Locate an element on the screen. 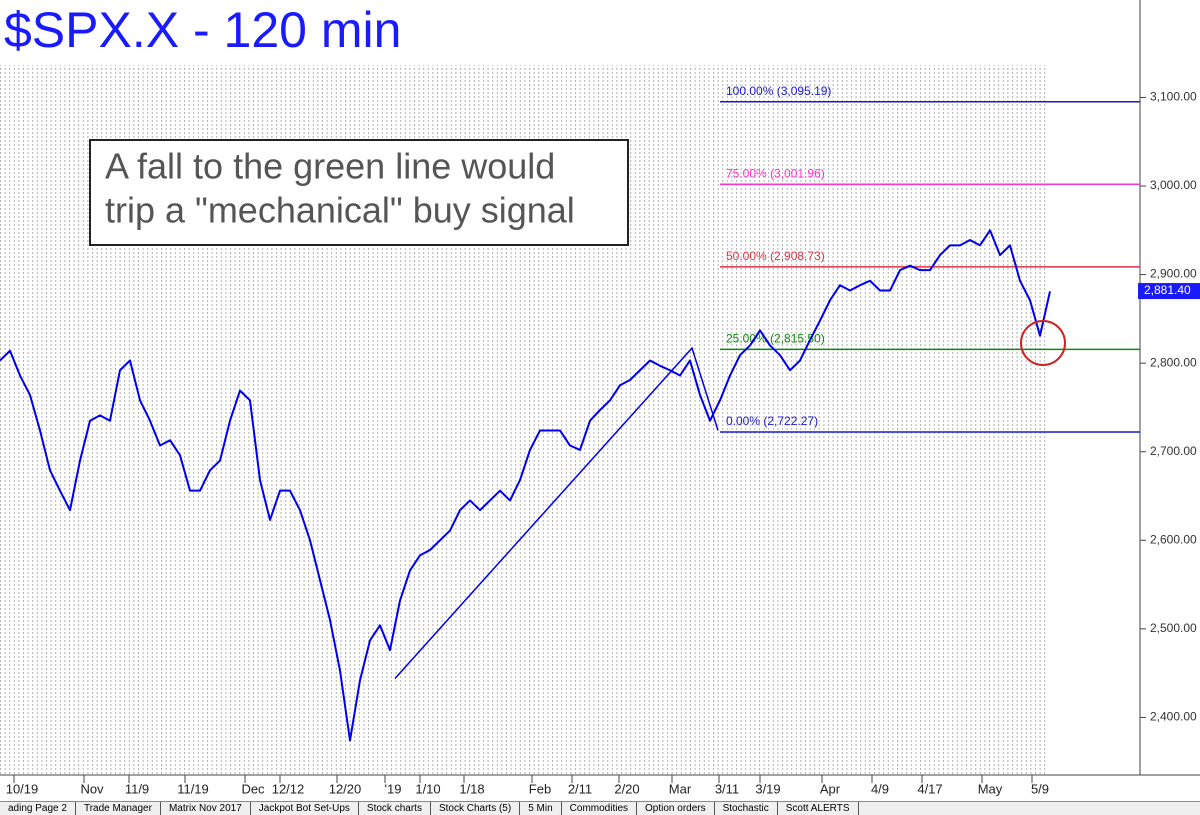  y-tick-label: 3,000.00 is located at coordinates (1173, 185).